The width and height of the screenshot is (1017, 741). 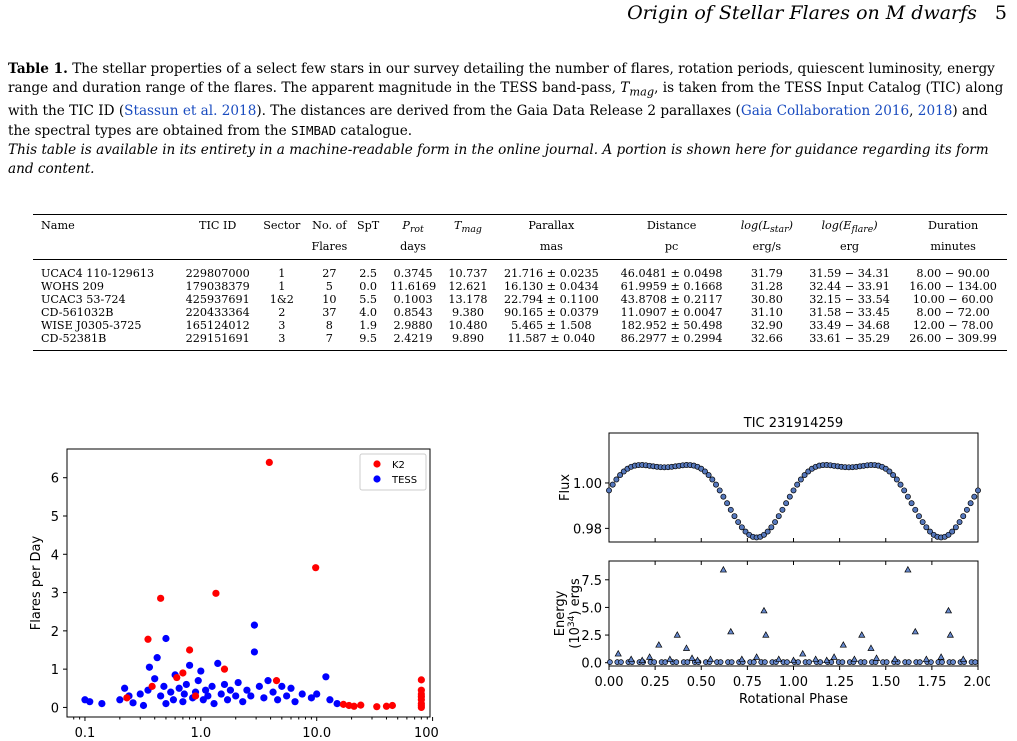 What do you see at coordinates (591, 581) in the screenshot?
I see `y-tick-label: 7.5` at bounding box center [591, 581].